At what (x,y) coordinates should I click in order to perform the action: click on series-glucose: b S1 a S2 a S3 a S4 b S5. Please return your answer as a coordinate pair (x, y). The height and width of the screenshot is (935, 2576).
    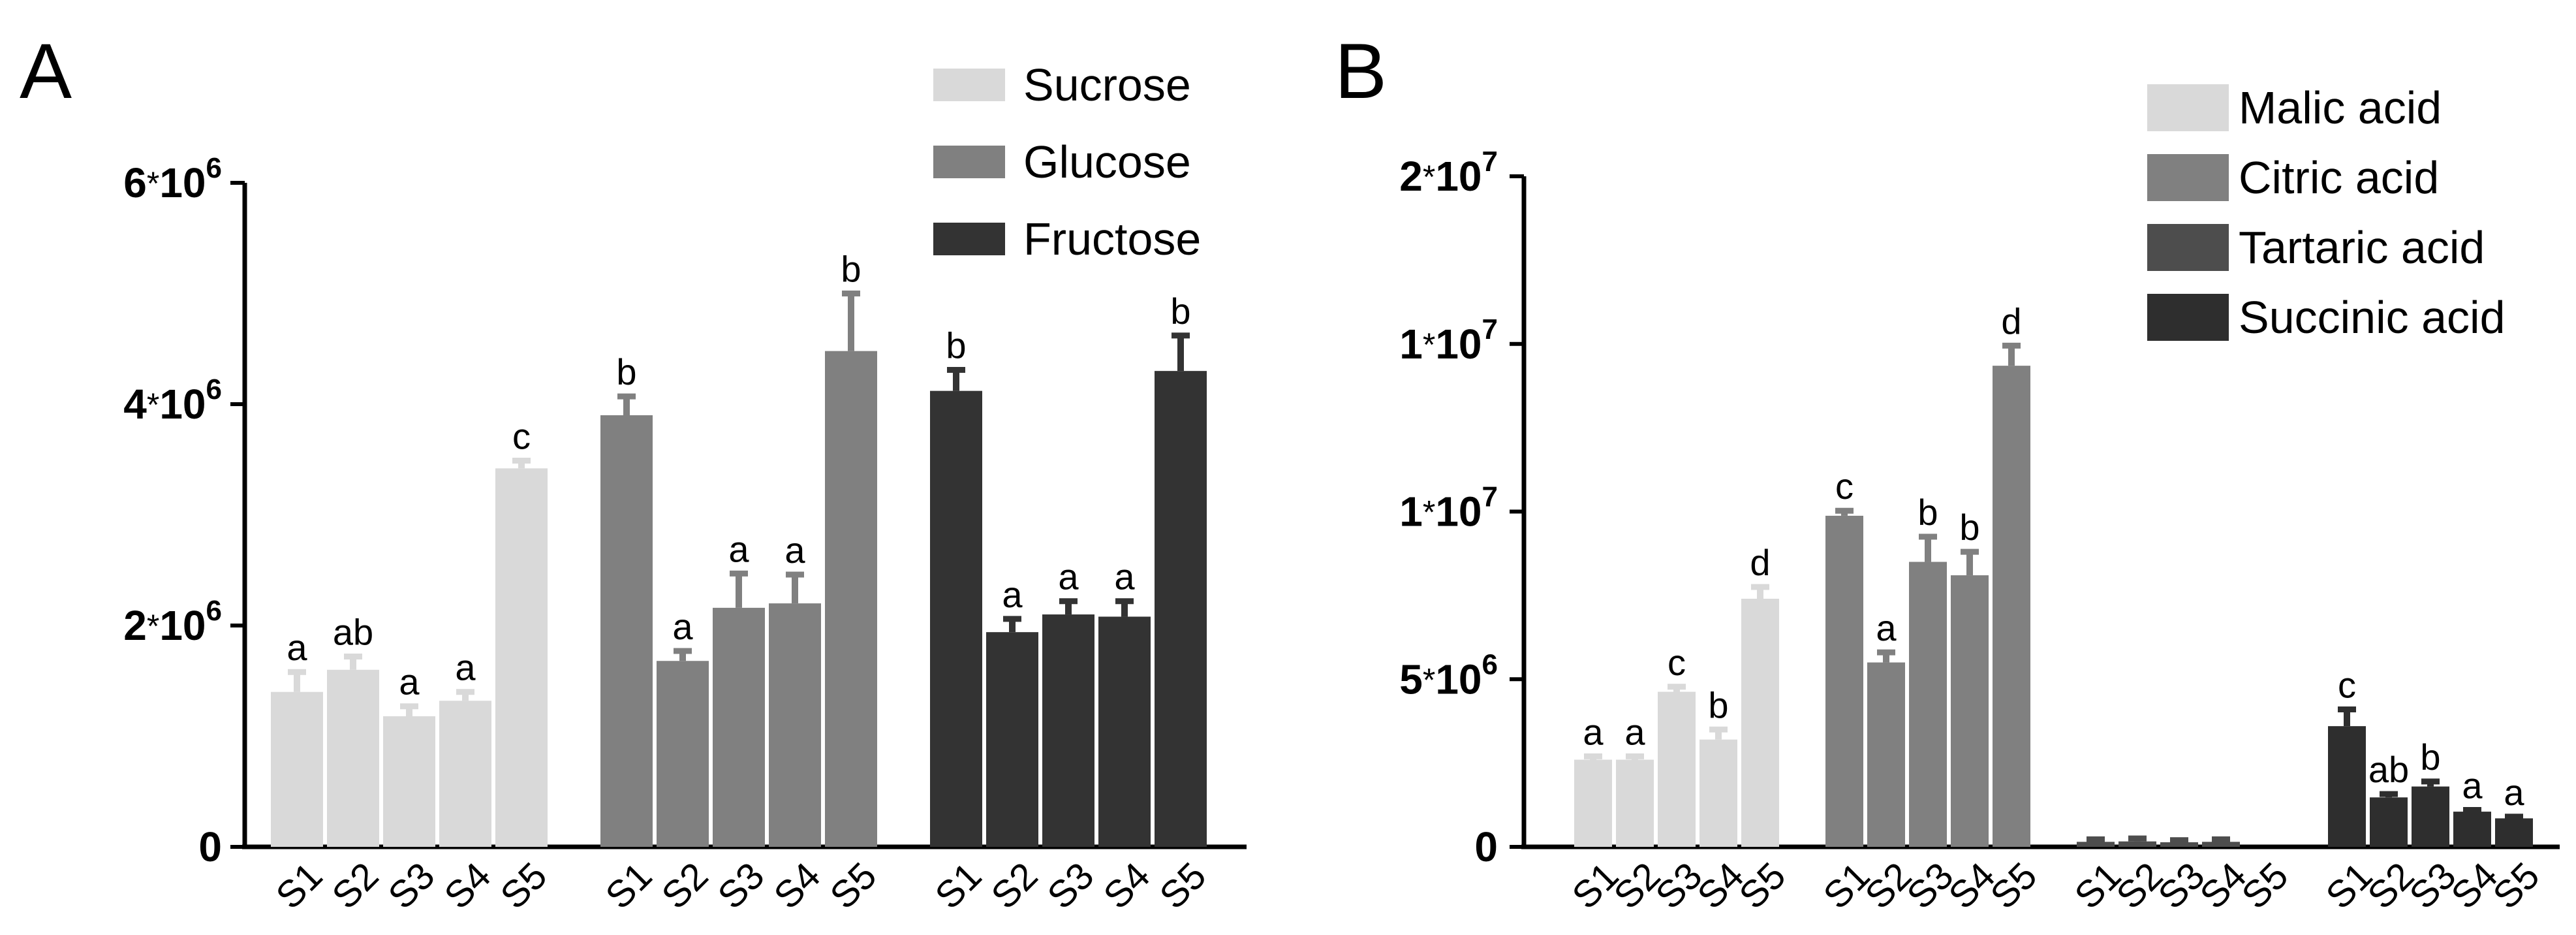
    Looking at the image, I should click on (740, 583).